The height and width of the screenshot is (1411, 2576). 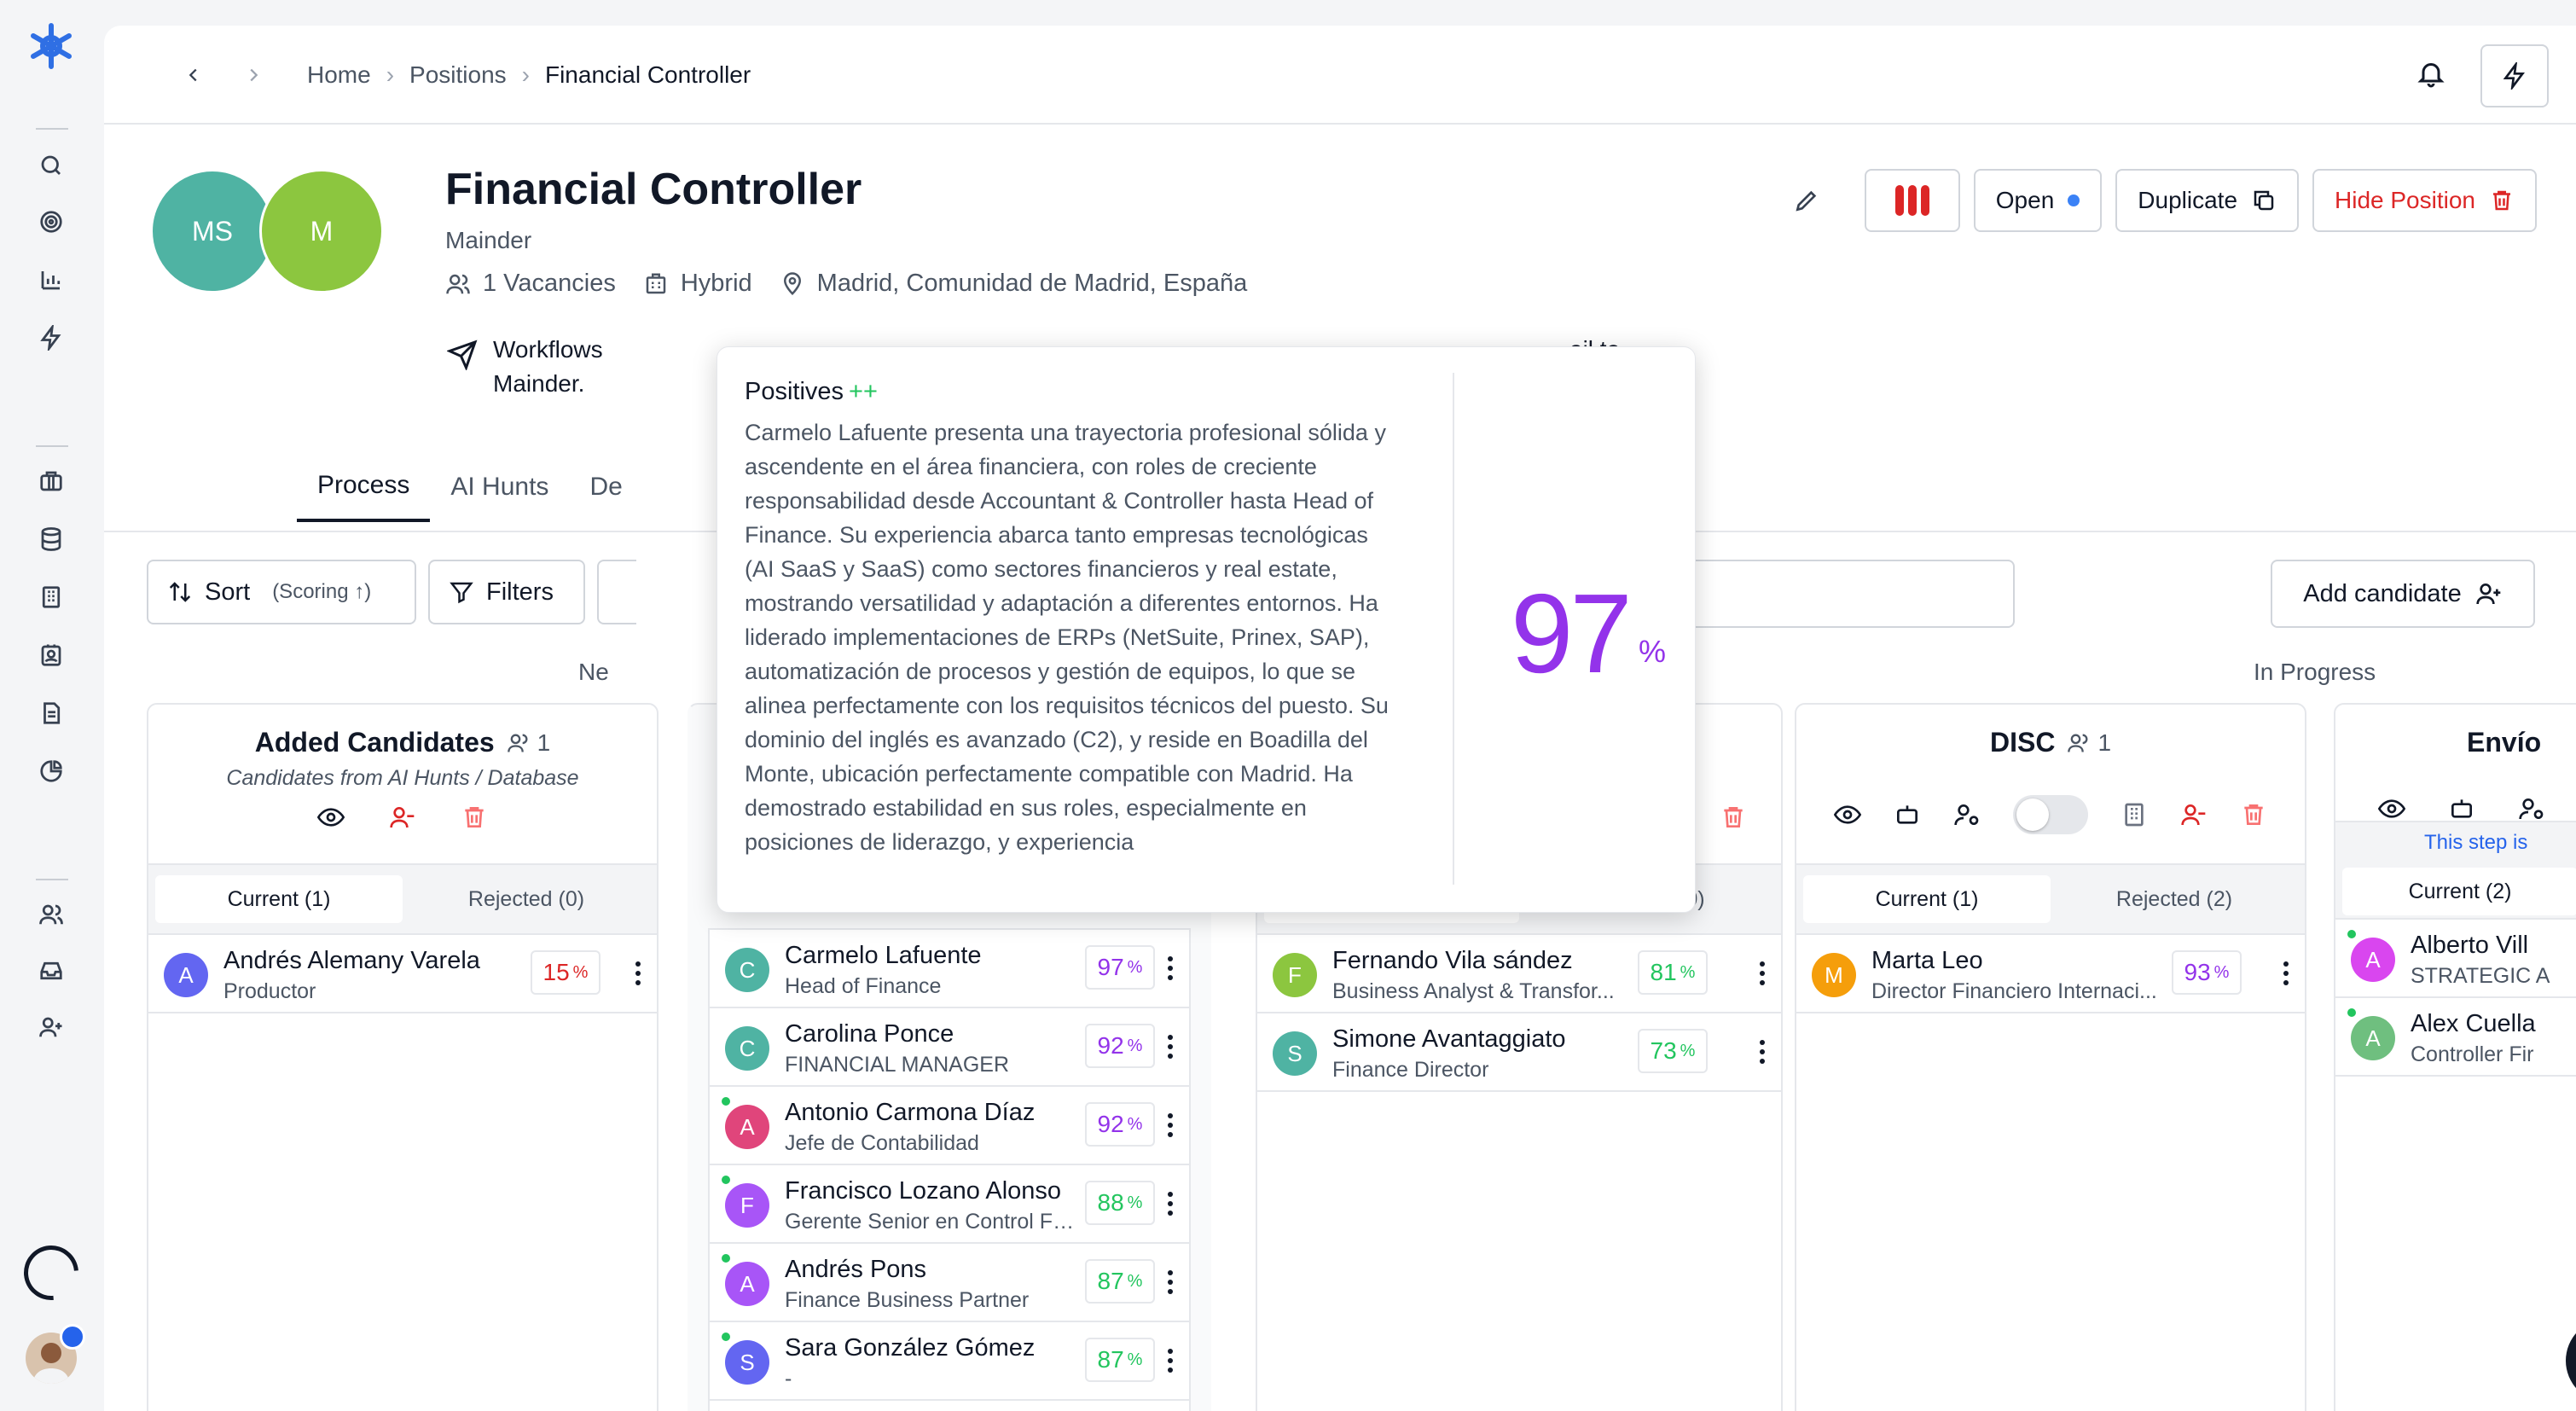 I want to click on add-user-icon, so click(x=51, y=1027).